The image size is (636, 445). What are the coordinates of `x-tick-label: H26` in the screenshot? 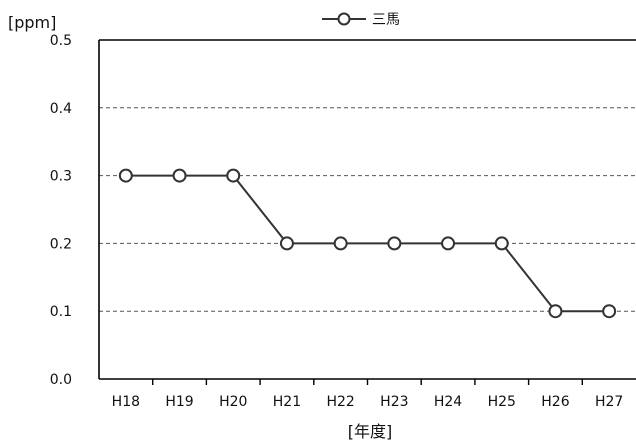 It's located at (555, 402).